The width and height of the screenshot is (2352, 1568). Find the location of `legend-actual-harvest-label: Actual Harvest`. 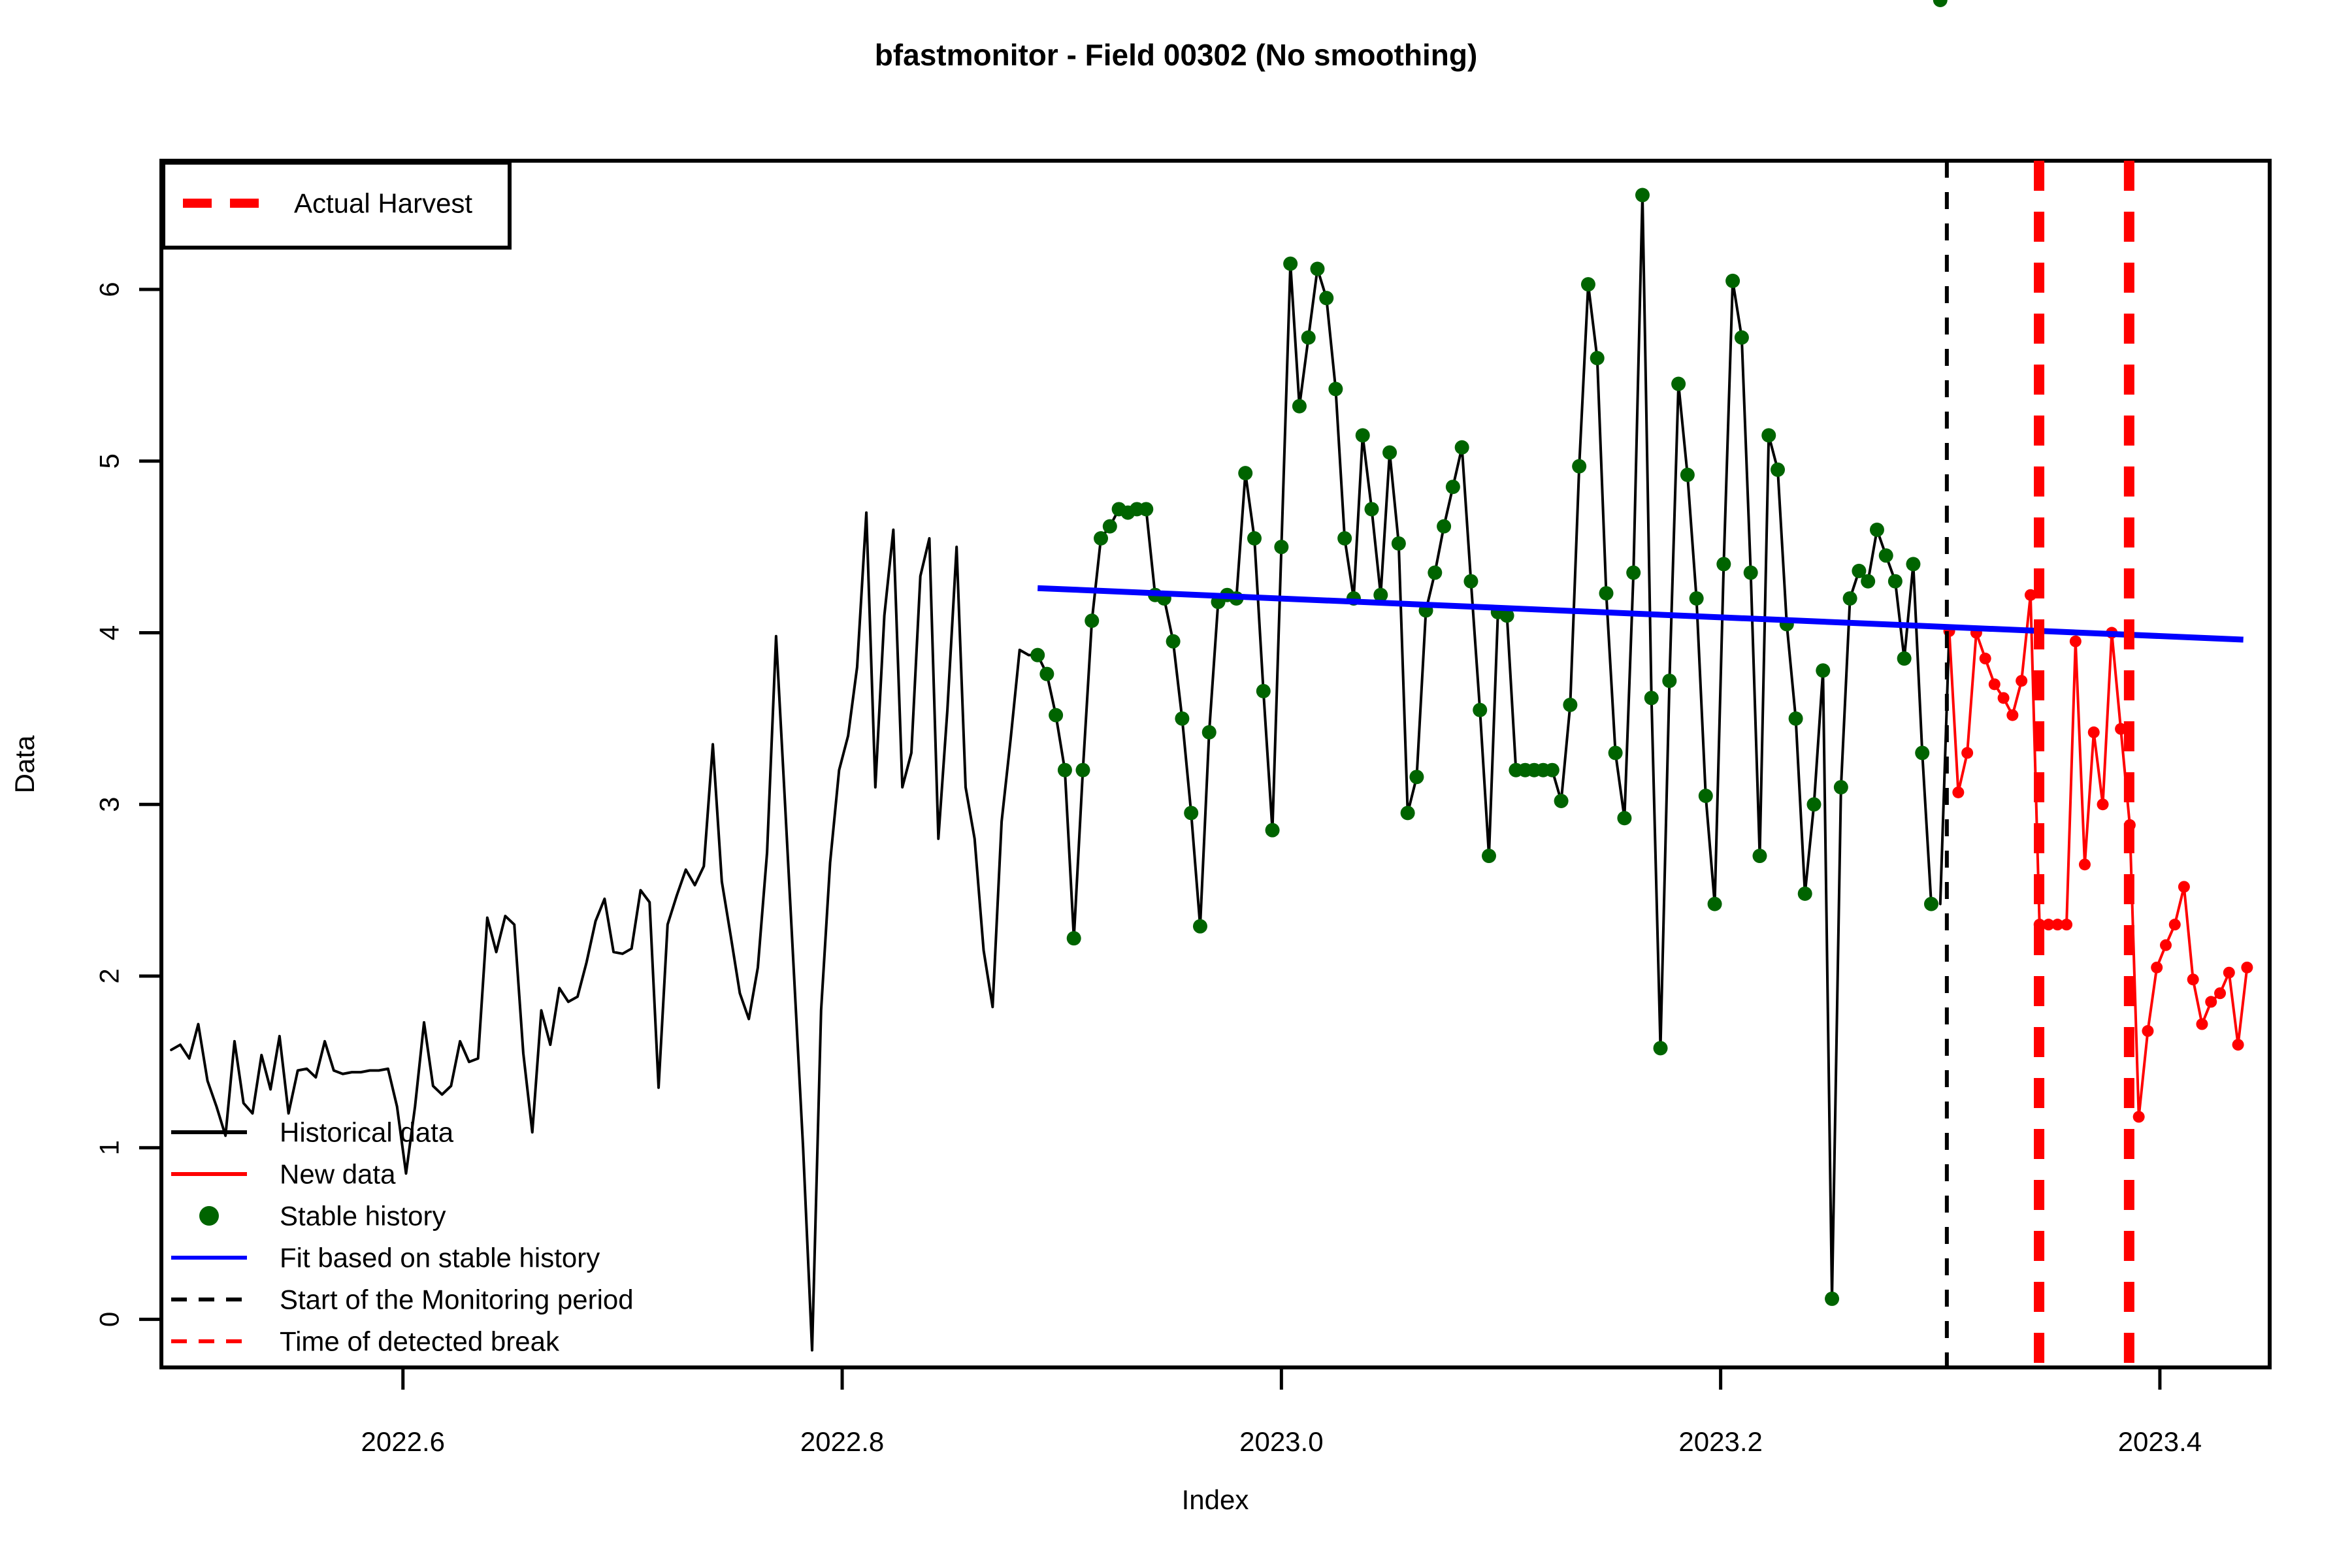

legend-actual-harvest-label: Actual Harvest is located at coordinates (383, 203).